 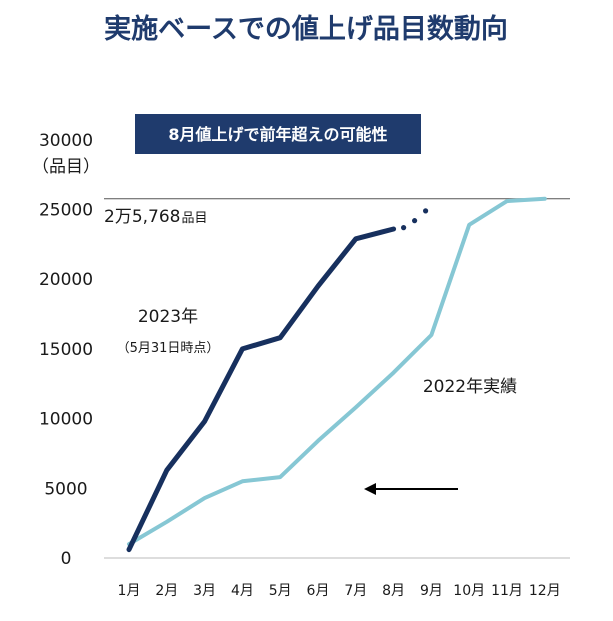 I want to click on y-tick-label: 30000, so click(x=66, y=141).